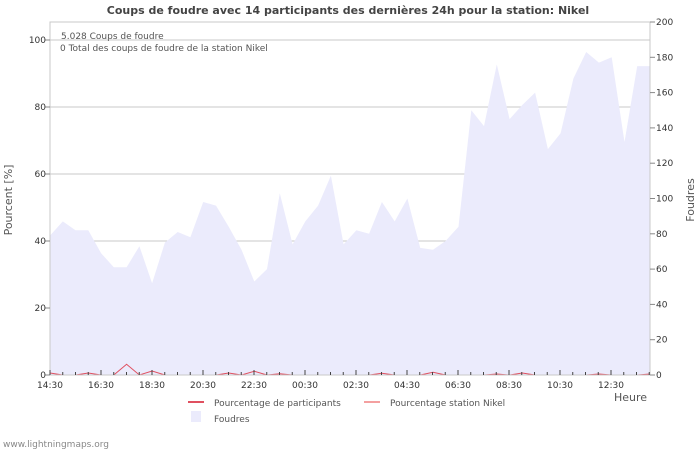 The height and width of the screenshot is (454, 700). I want to click on y-right-tick-label: 0, so click(659, 376).